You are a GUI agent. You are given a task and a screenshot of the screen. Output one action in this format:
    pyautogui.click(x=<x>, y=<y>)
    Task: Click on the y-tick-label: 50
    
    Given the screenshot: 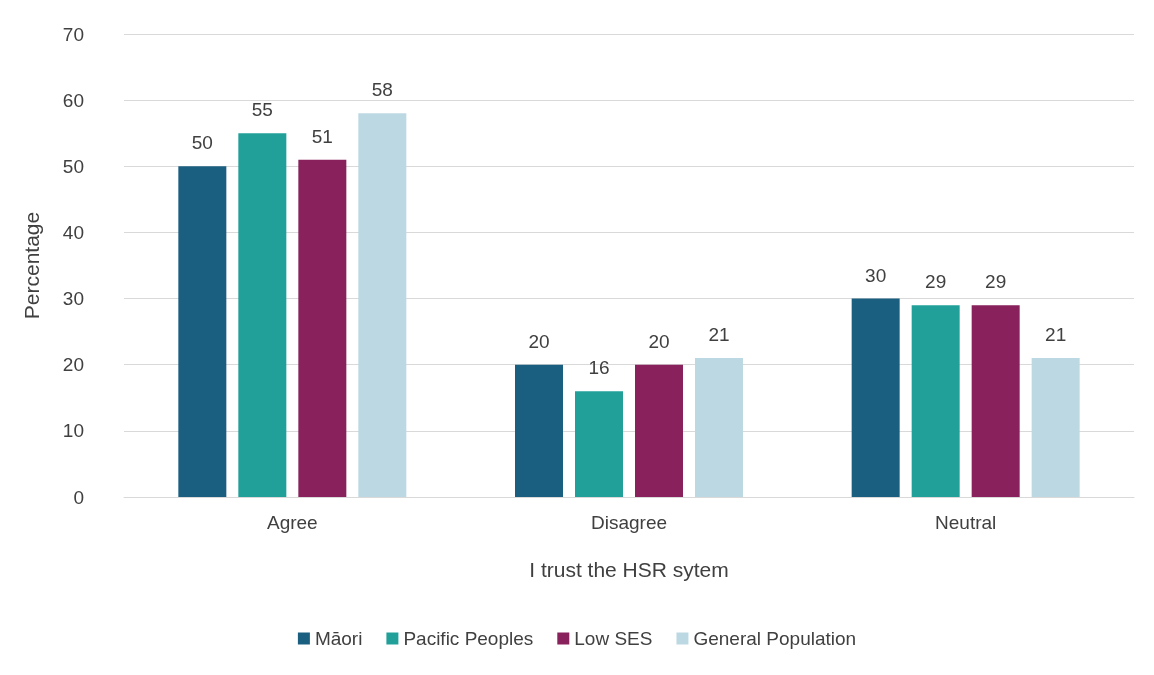 What is the action you would take?
    pyautogui.click(x=73, y=166)
    